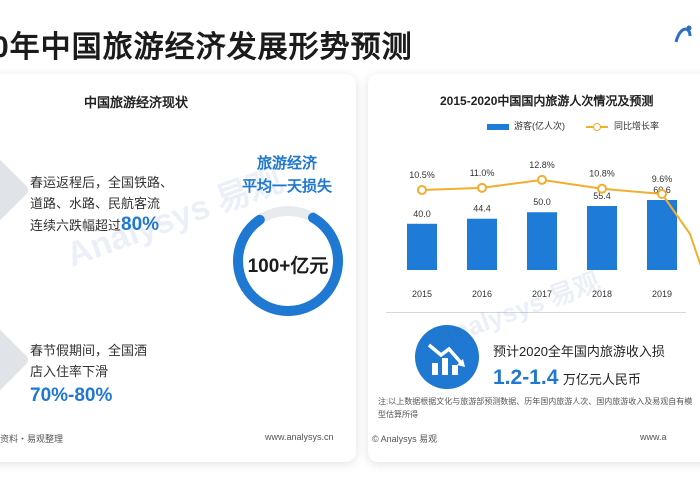  I want to click on bar-value-label: 44.4, so click(482, 209).